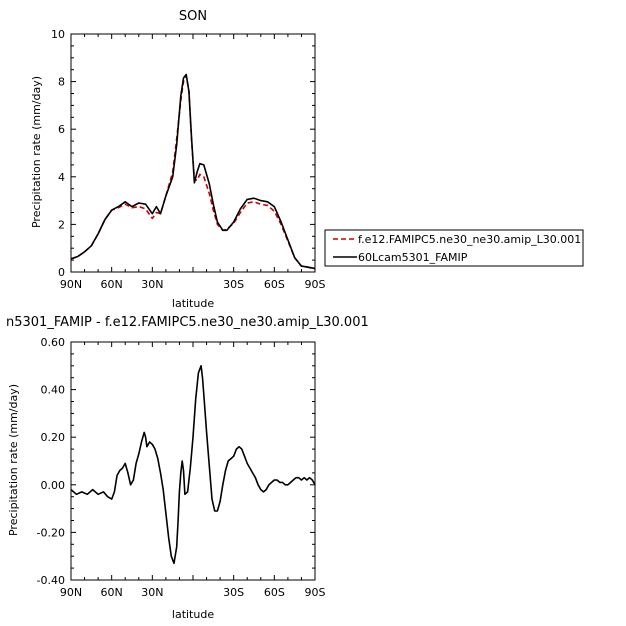 The height and width of the screenshot is (626, 626). I want to click on y-tick-label: 0.60, so click(53, 342).